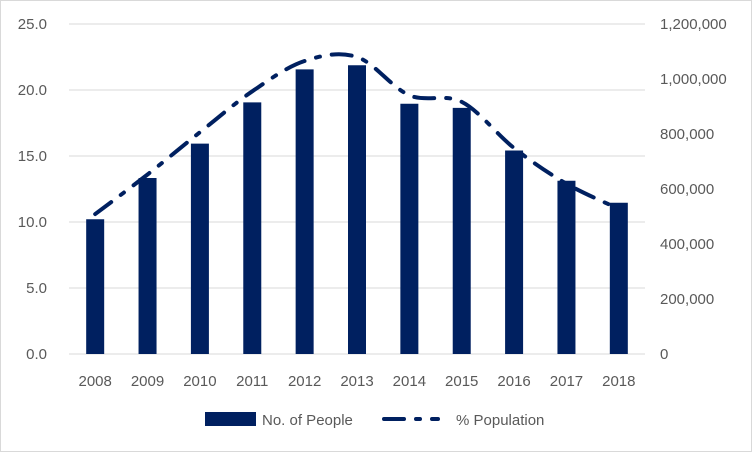 This screenshot has width=752, height=452. I want to click on left-axis-ticks: 0.0 5.0 10.0 15.0 20.0 25.0, so click(32, 189).